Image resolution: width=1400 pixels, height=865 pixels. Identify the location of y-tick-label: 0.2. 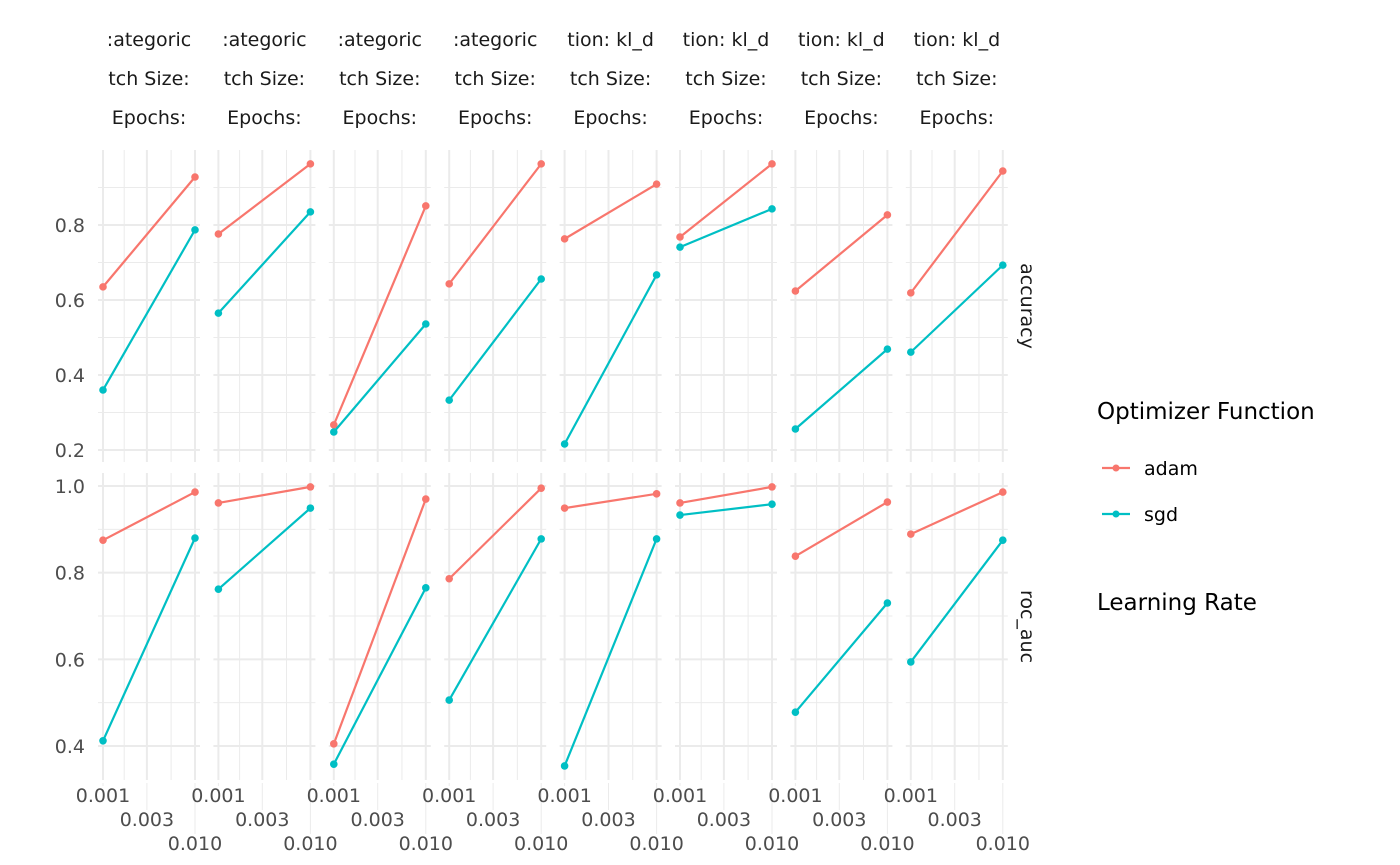
(70, 451).